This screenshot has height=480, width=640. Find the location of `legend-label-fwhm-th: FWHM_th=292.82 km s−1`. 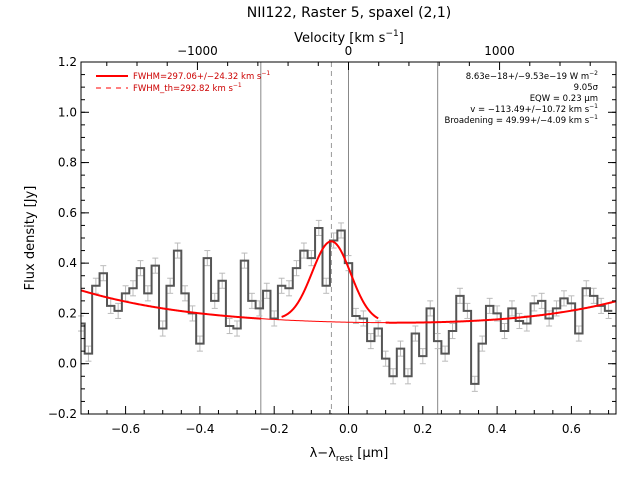

legend-label-fwhm-th: FWHM_th=292.82 km s−1 is located at coordinates (187, 88).